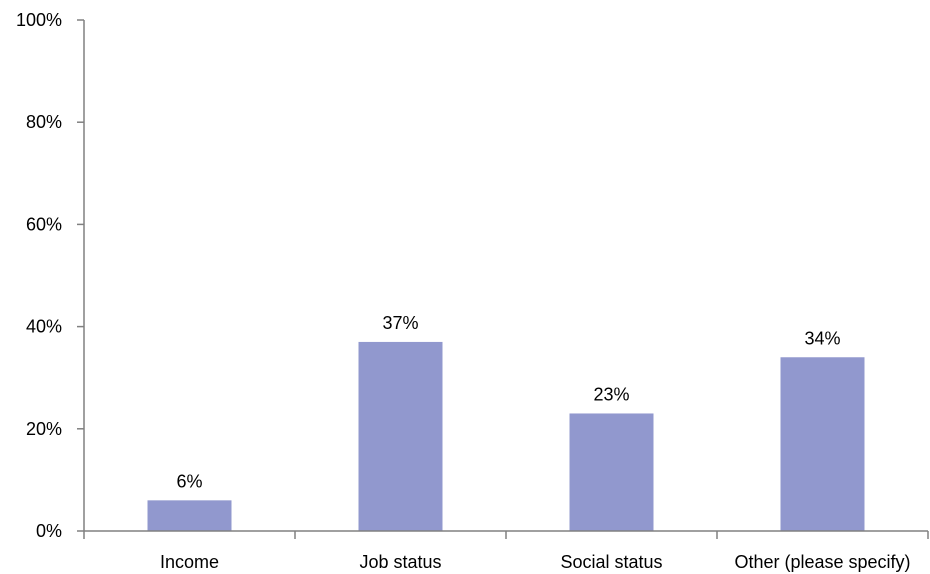 Image resolution: width=930 pixels, height=574 pixels. Describe the element at coordinates (611, 394) in the screenshot. I see `data-label: 23%` at that location.